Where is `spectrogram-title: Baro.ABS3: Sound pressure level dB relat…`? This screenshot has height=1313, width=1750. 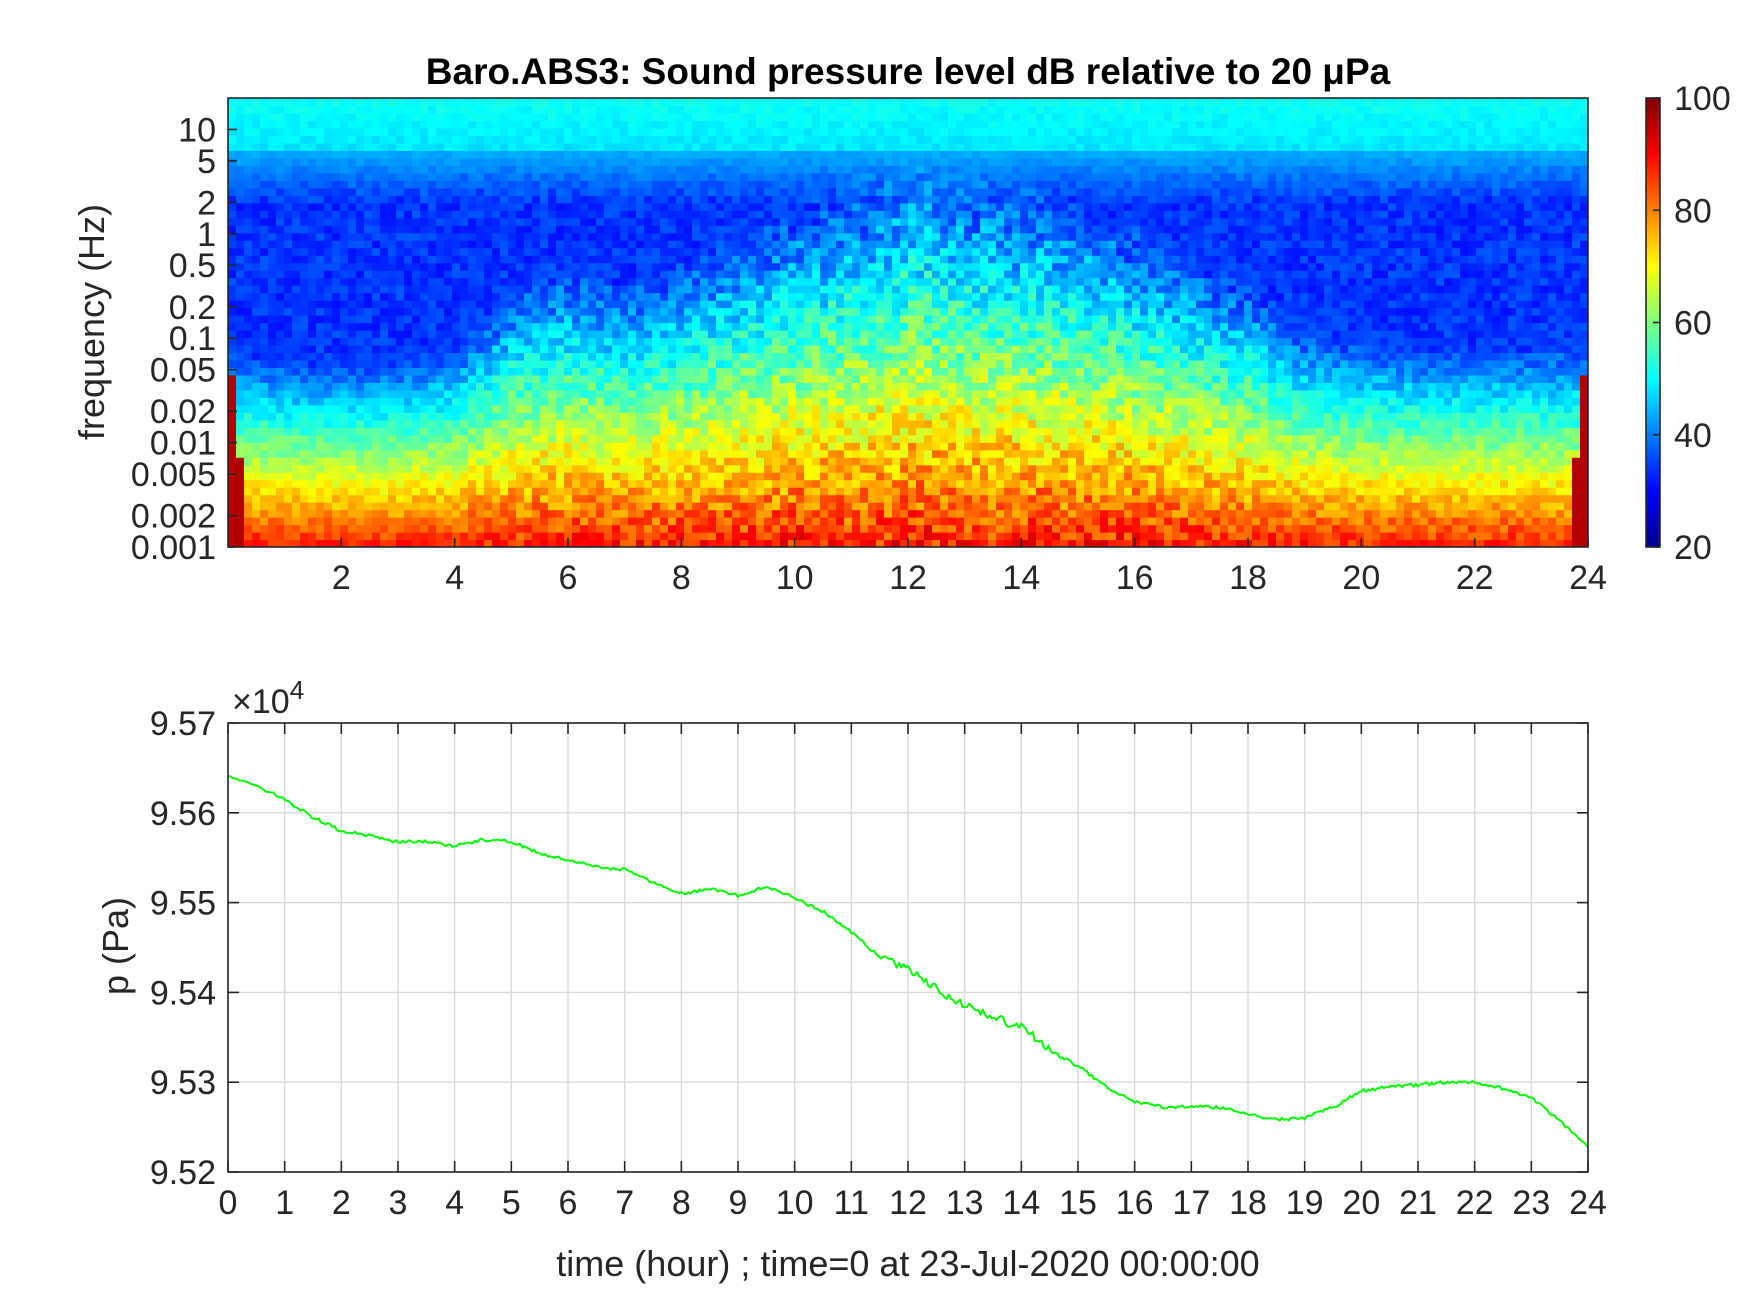 spectrogram-title: Baro.ABS3: Sound pressure level dB relat… is located at coordinates (908, 71).